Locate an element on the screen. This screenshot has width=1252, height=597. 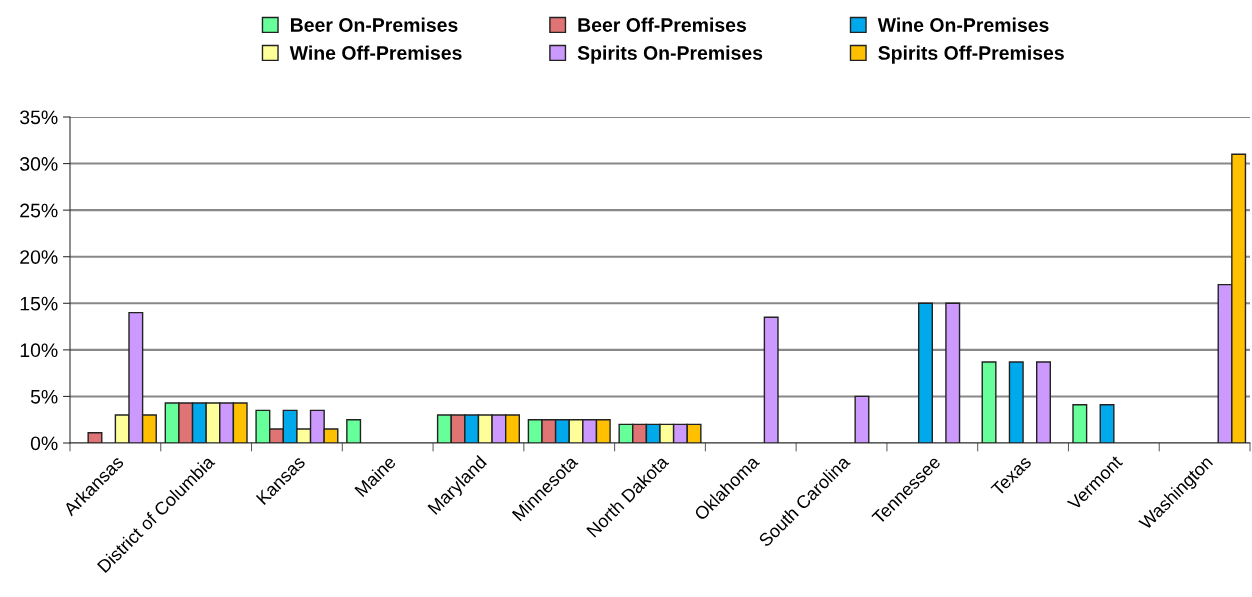
y-tick-label: 25% is located at coordinates (39, 210).